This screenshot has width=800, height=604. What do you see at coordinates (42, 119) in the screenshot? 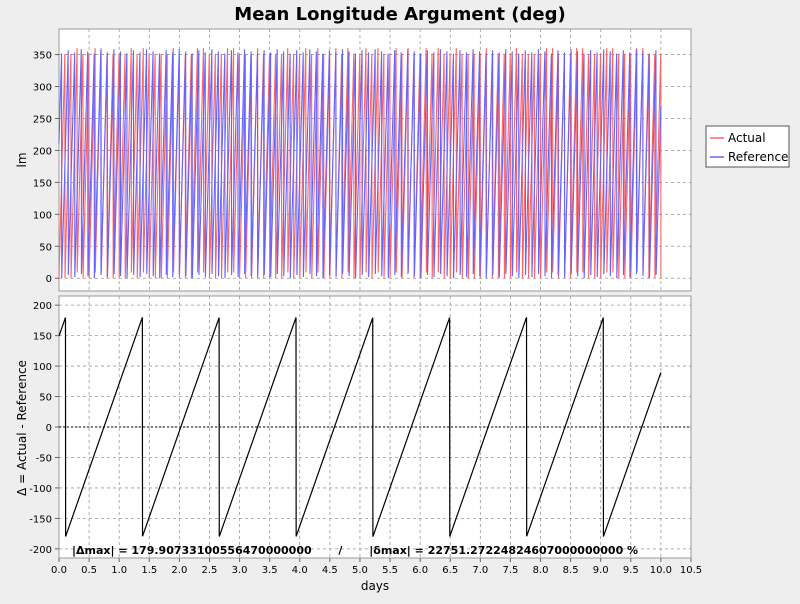
I see `y-tick-label: 250` at bounding box center [42, 119].